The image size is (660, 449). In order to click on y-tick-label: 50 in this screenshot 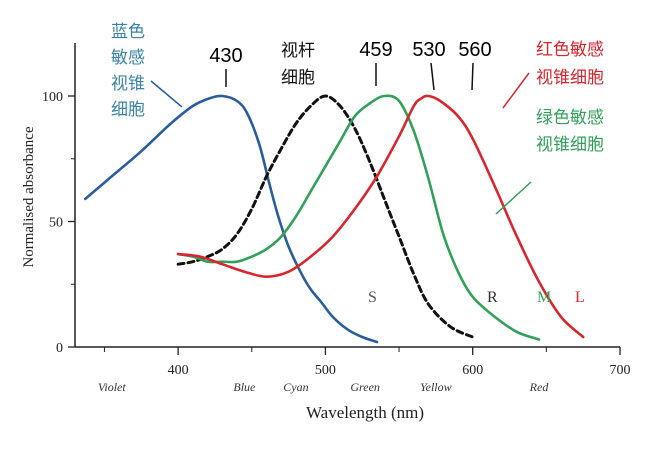, I will do `click(56, 223)`.